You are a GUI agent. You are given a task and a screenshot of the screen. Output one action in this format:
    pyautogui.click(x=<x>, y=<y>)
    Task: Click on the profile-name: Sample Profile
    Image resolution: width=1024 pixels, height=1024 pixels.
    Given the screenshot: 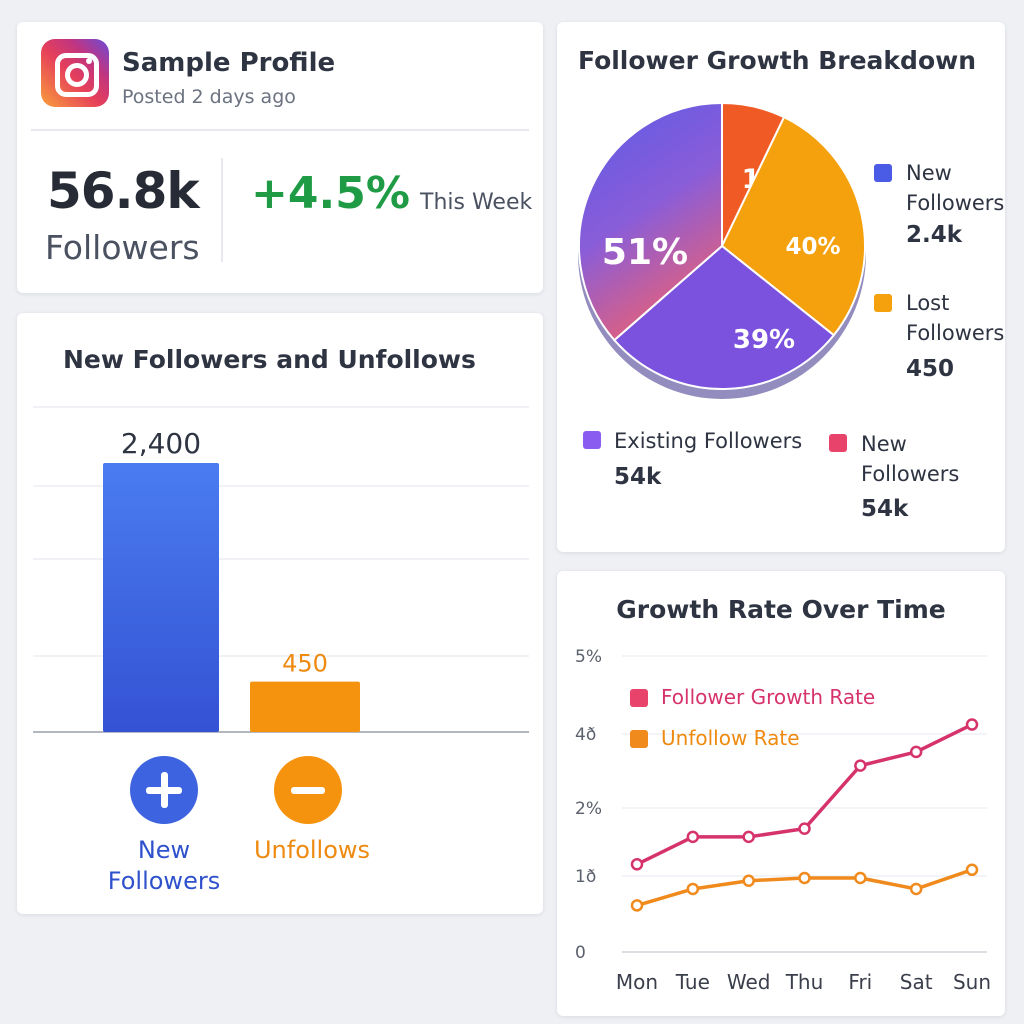 What is the action you would take?
    pyautogui.click(x=229, y=63)
    